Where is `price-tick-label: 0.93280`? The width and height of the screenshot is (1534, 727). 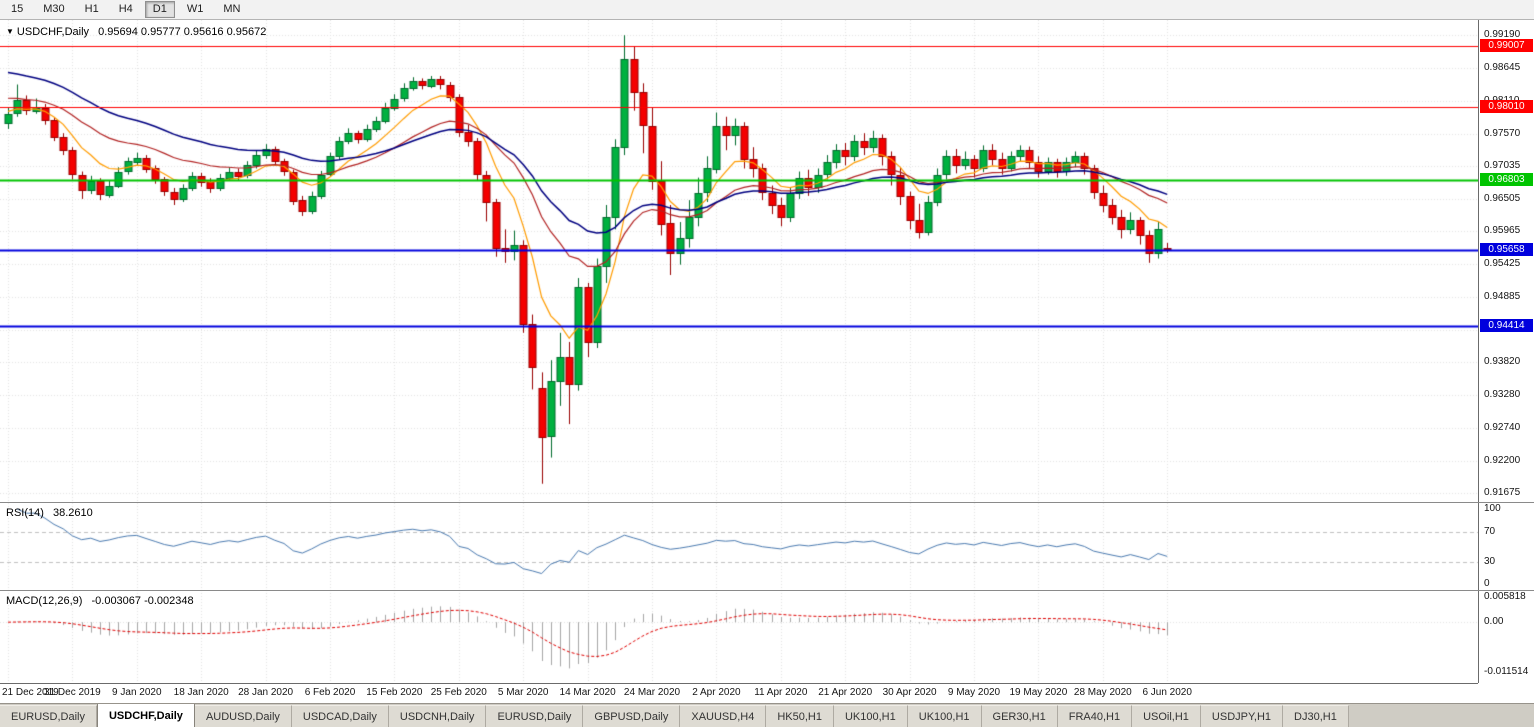 price-tick-label: 0.93280 is located at coordinates (1502, 394).